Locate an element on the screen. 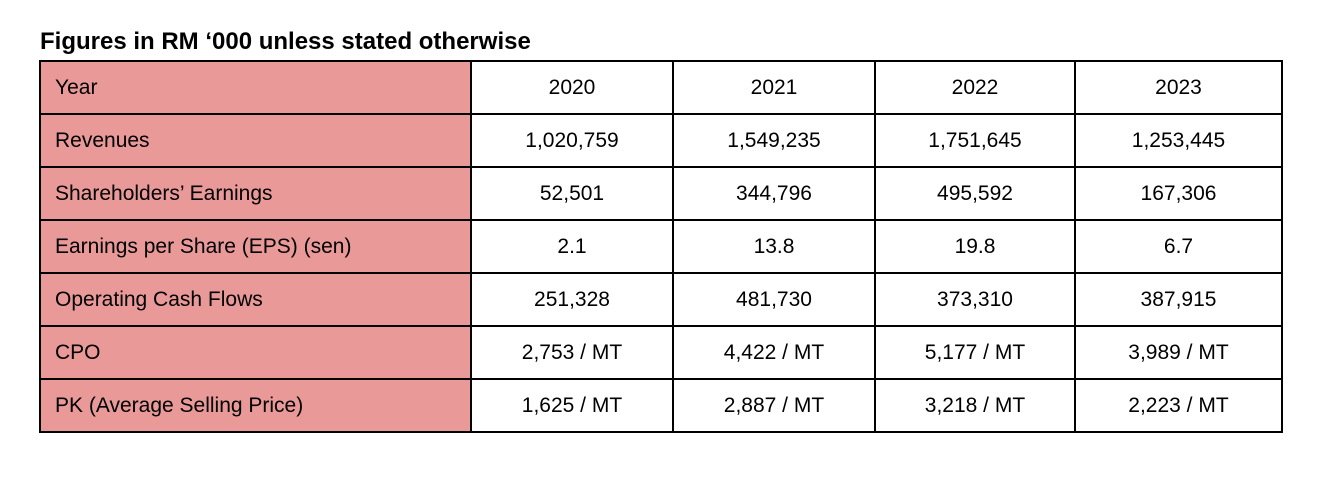 Image resolution: width=1318 pixels, height=488 pixels. table-cell: 1,253,445 is located at coordinates (1178, 140).